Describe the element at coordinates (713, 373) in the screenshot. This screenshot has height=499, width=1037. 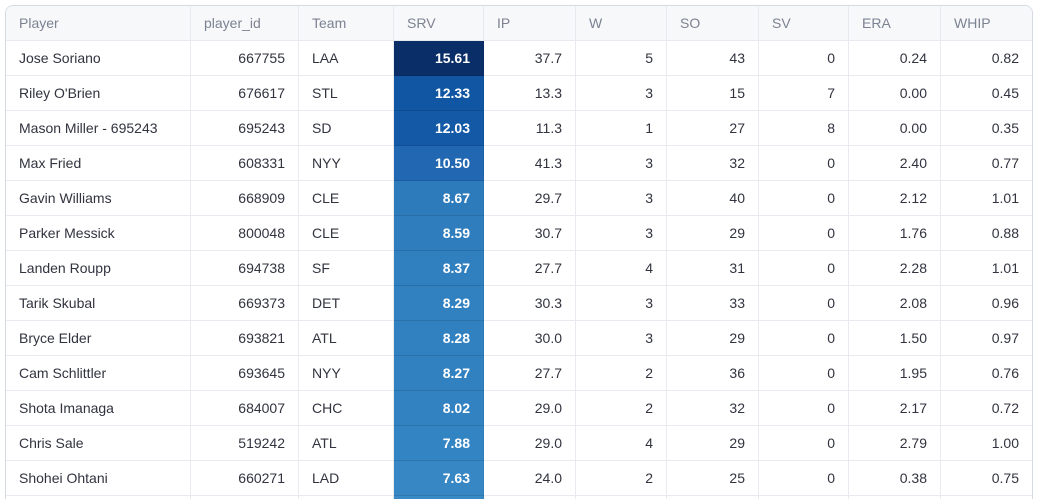
I see `cell-so: 36` at that location.